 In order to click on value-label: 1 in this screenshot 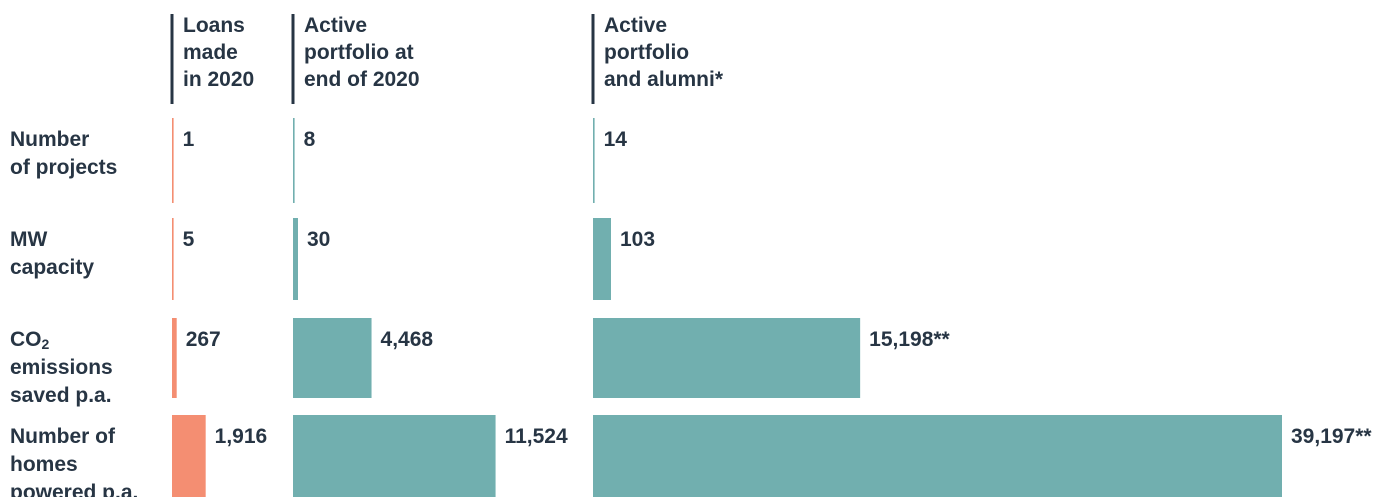, I will do `click(189, 139)`.